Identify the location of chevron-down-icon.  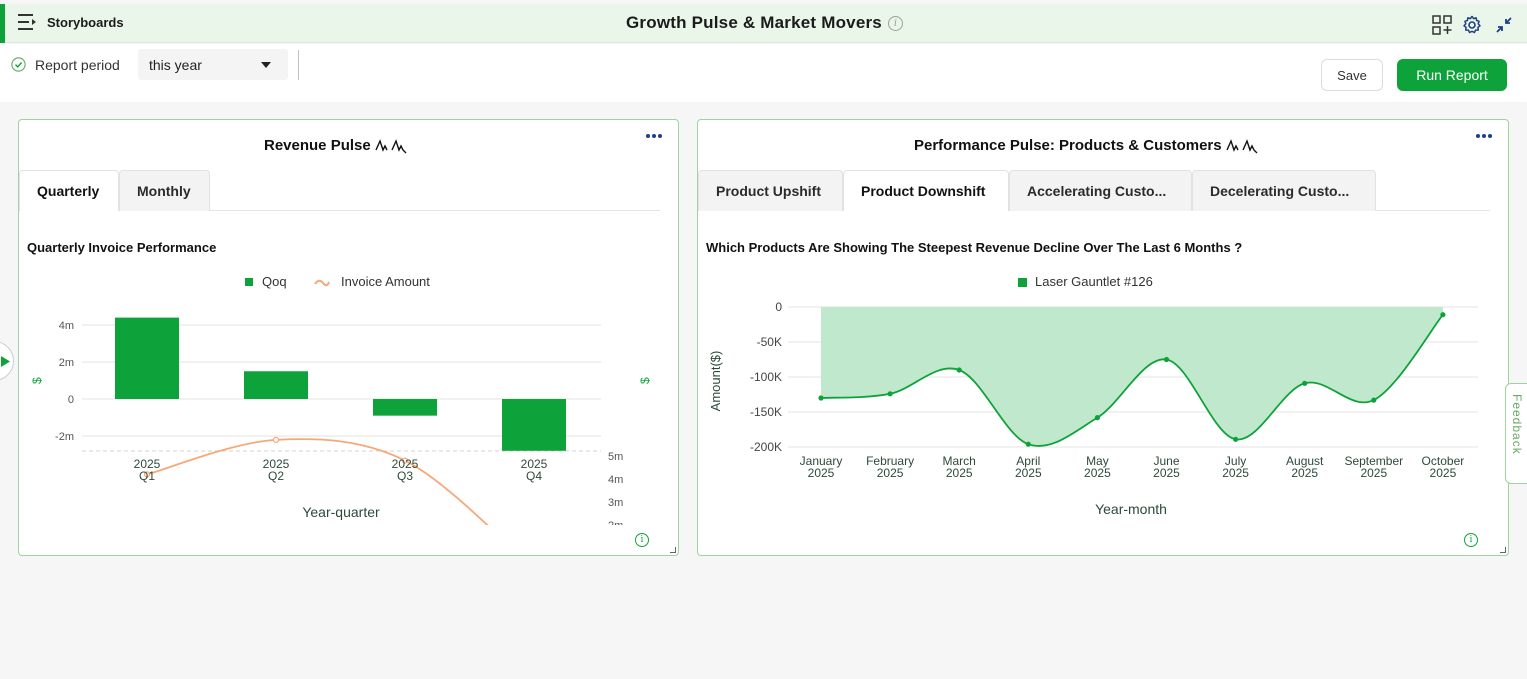
(266, 65).